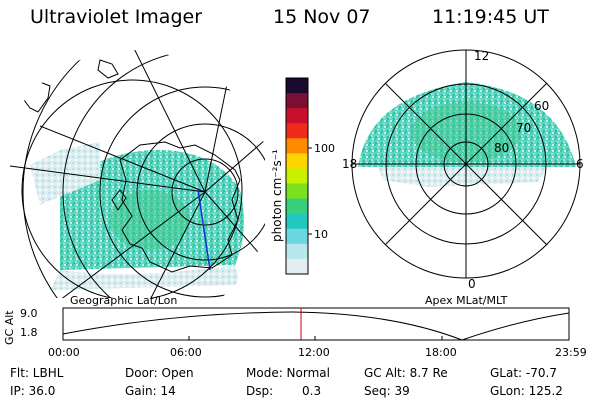 The height and width of the screenshot is (400, 600). What do you see at coordinates (124, 300) in the screenshot?
I see `geographic-caption: Geographic Lat/Lon` at bounding box center [124, 300].